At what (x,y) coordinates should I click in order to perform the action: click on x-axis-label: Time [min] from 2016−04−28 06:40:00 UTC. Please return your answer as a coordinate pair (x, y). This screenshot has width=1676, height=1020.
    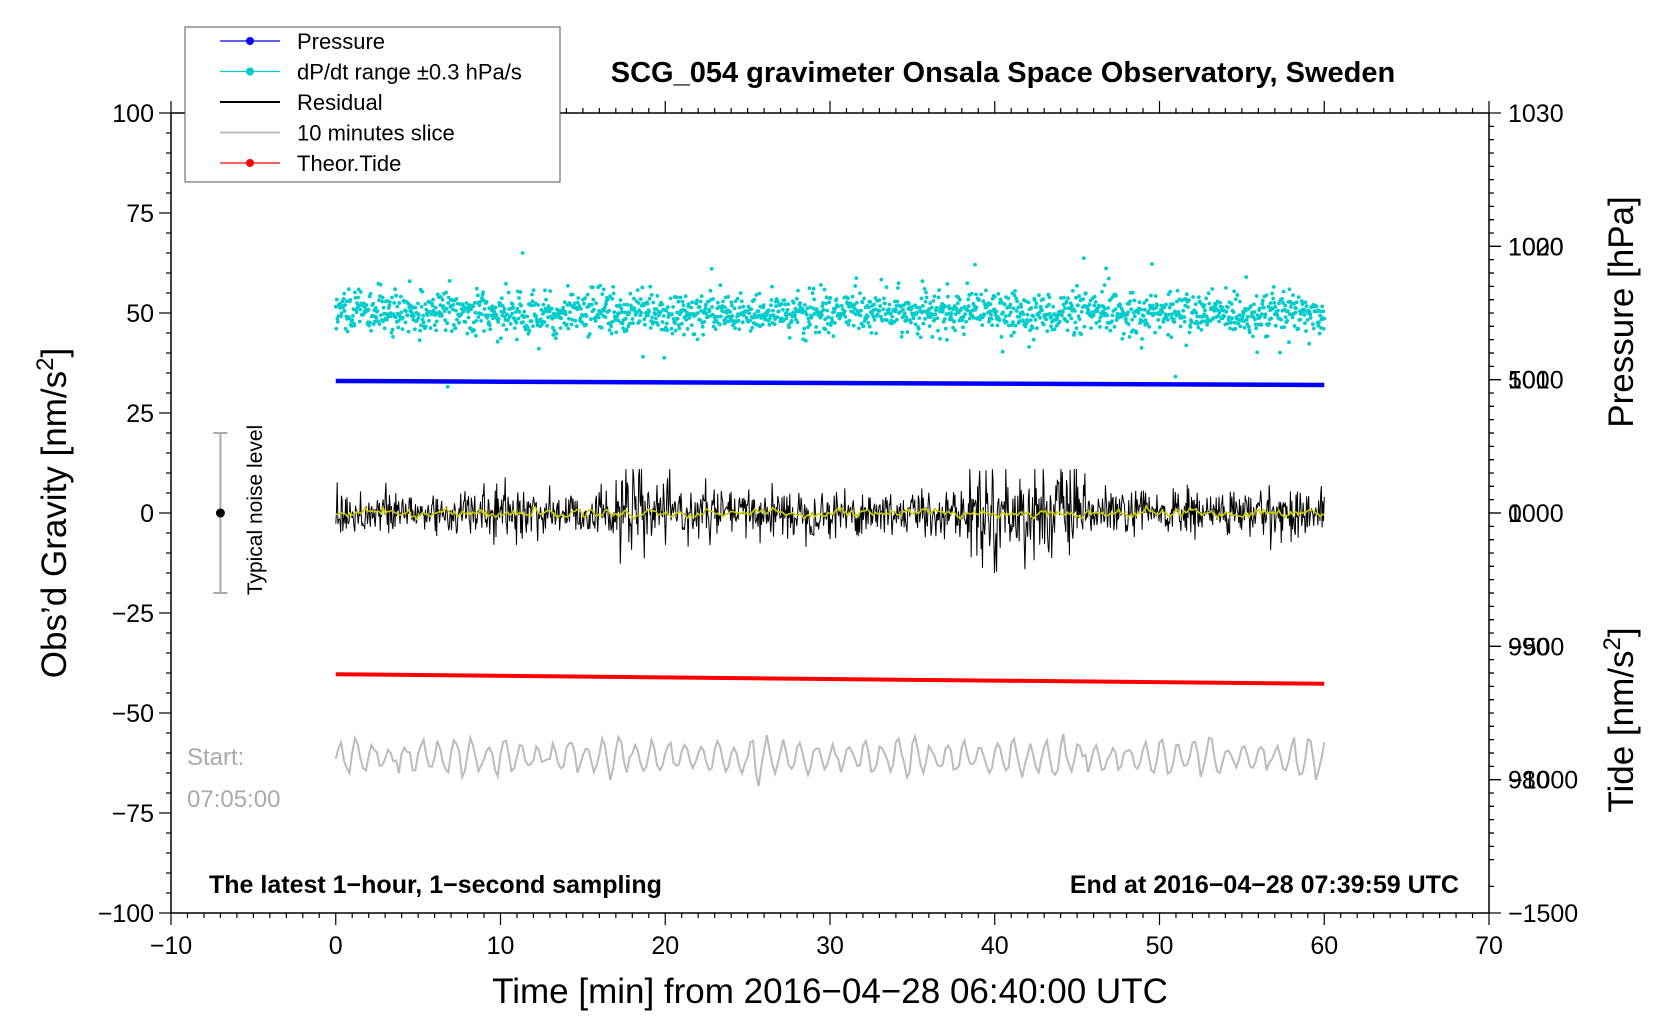
    Looking at the image, I should click on (830, 991).